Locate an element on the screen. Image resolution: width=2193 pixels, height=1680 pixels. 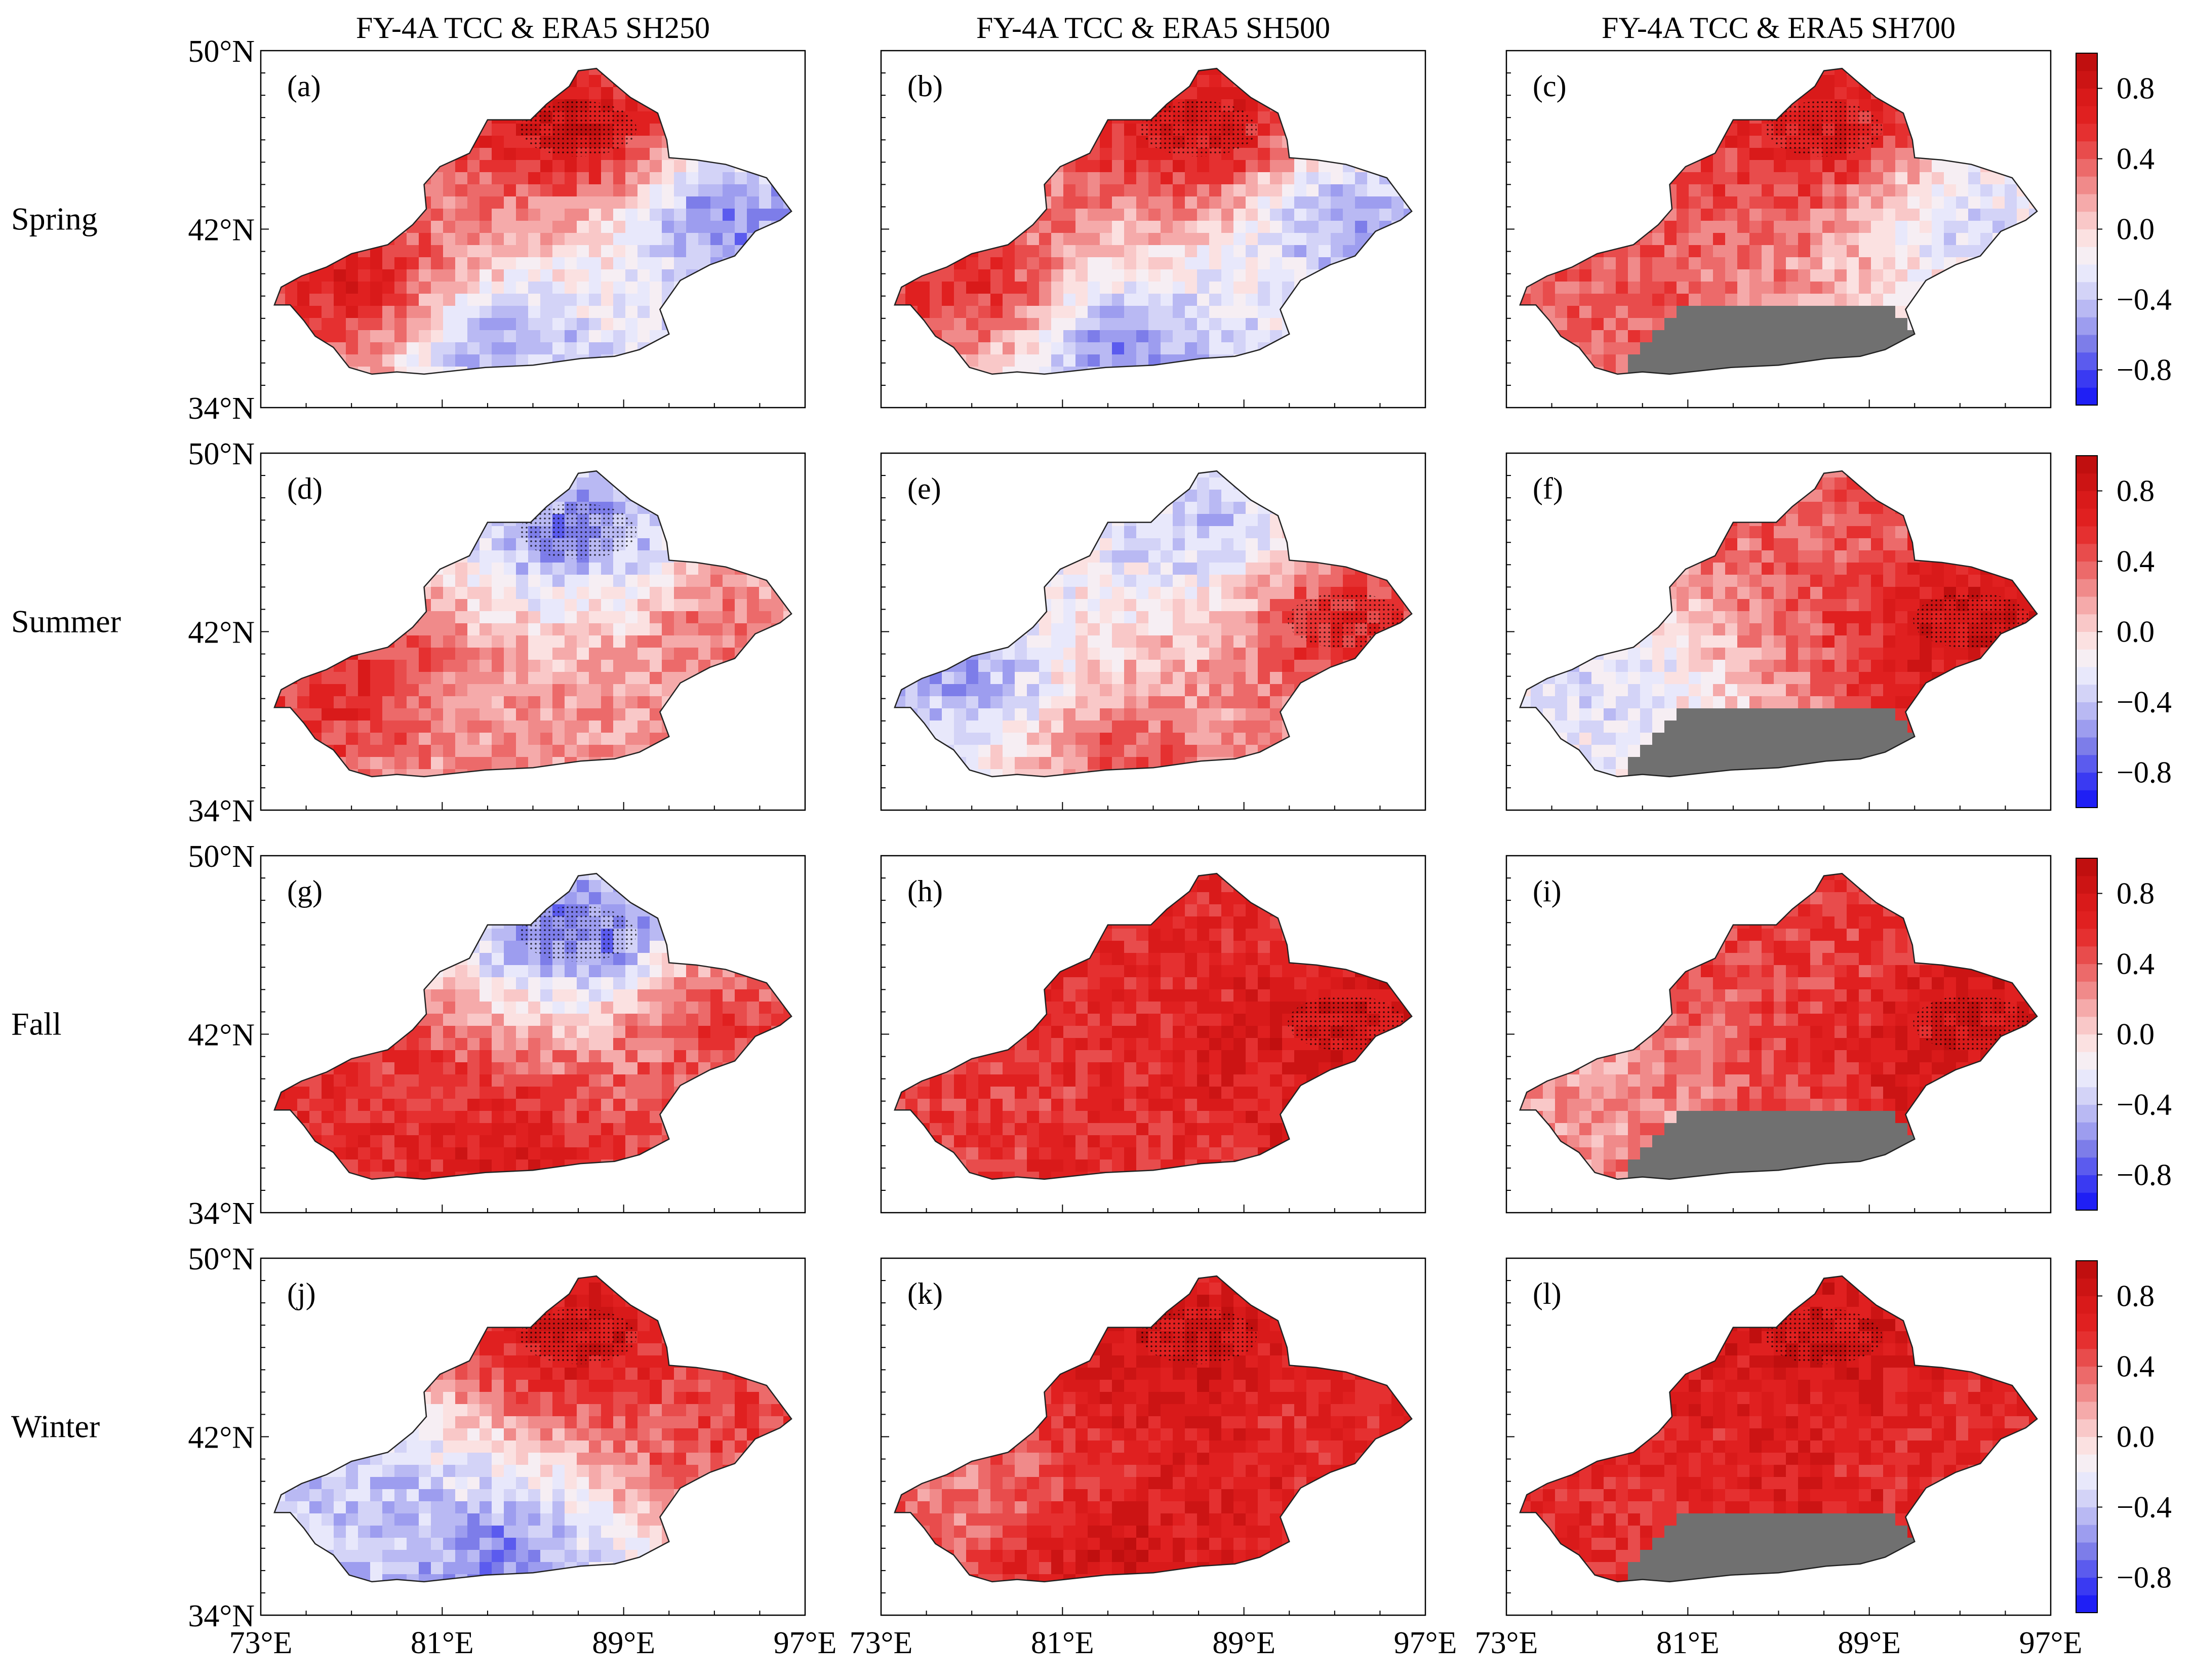
panel-a: (a) 50°N 42°N 34°N is located at coordinates (497, 230).